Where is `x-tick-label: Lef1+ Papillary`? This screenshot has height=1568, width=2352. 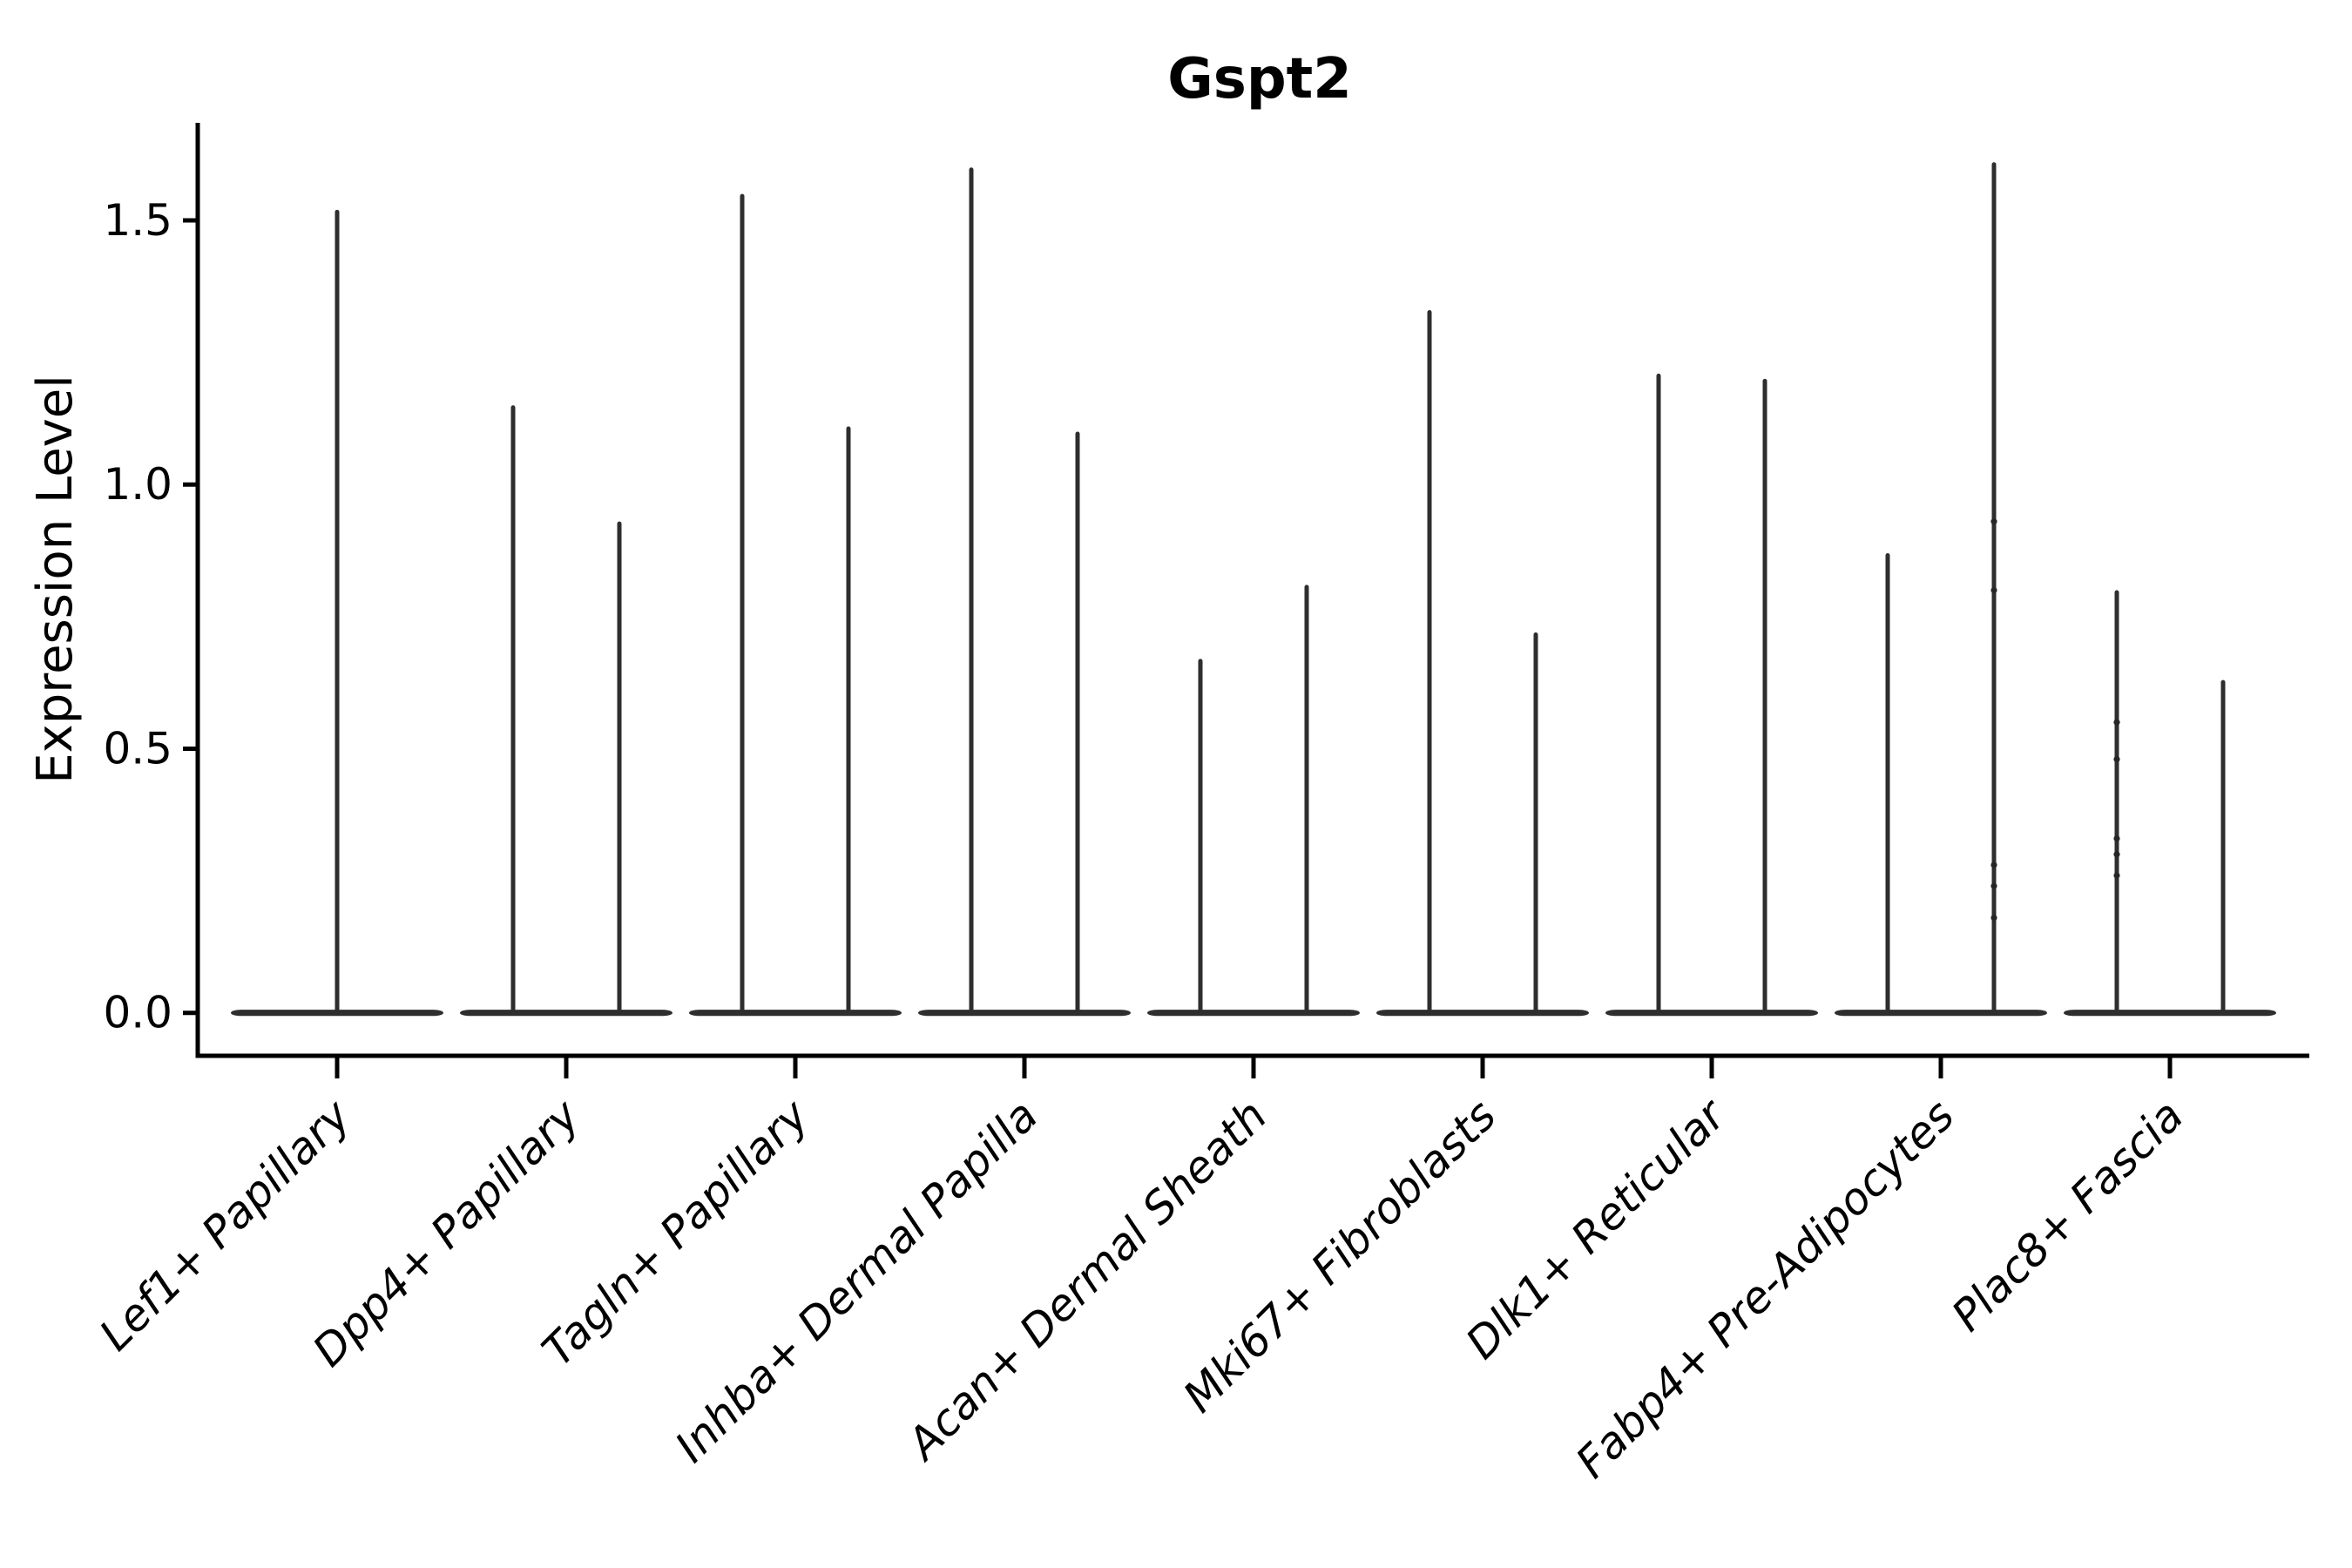 x-tick-label: Lef1+ Papillary is located at coordinates (225, 1224).